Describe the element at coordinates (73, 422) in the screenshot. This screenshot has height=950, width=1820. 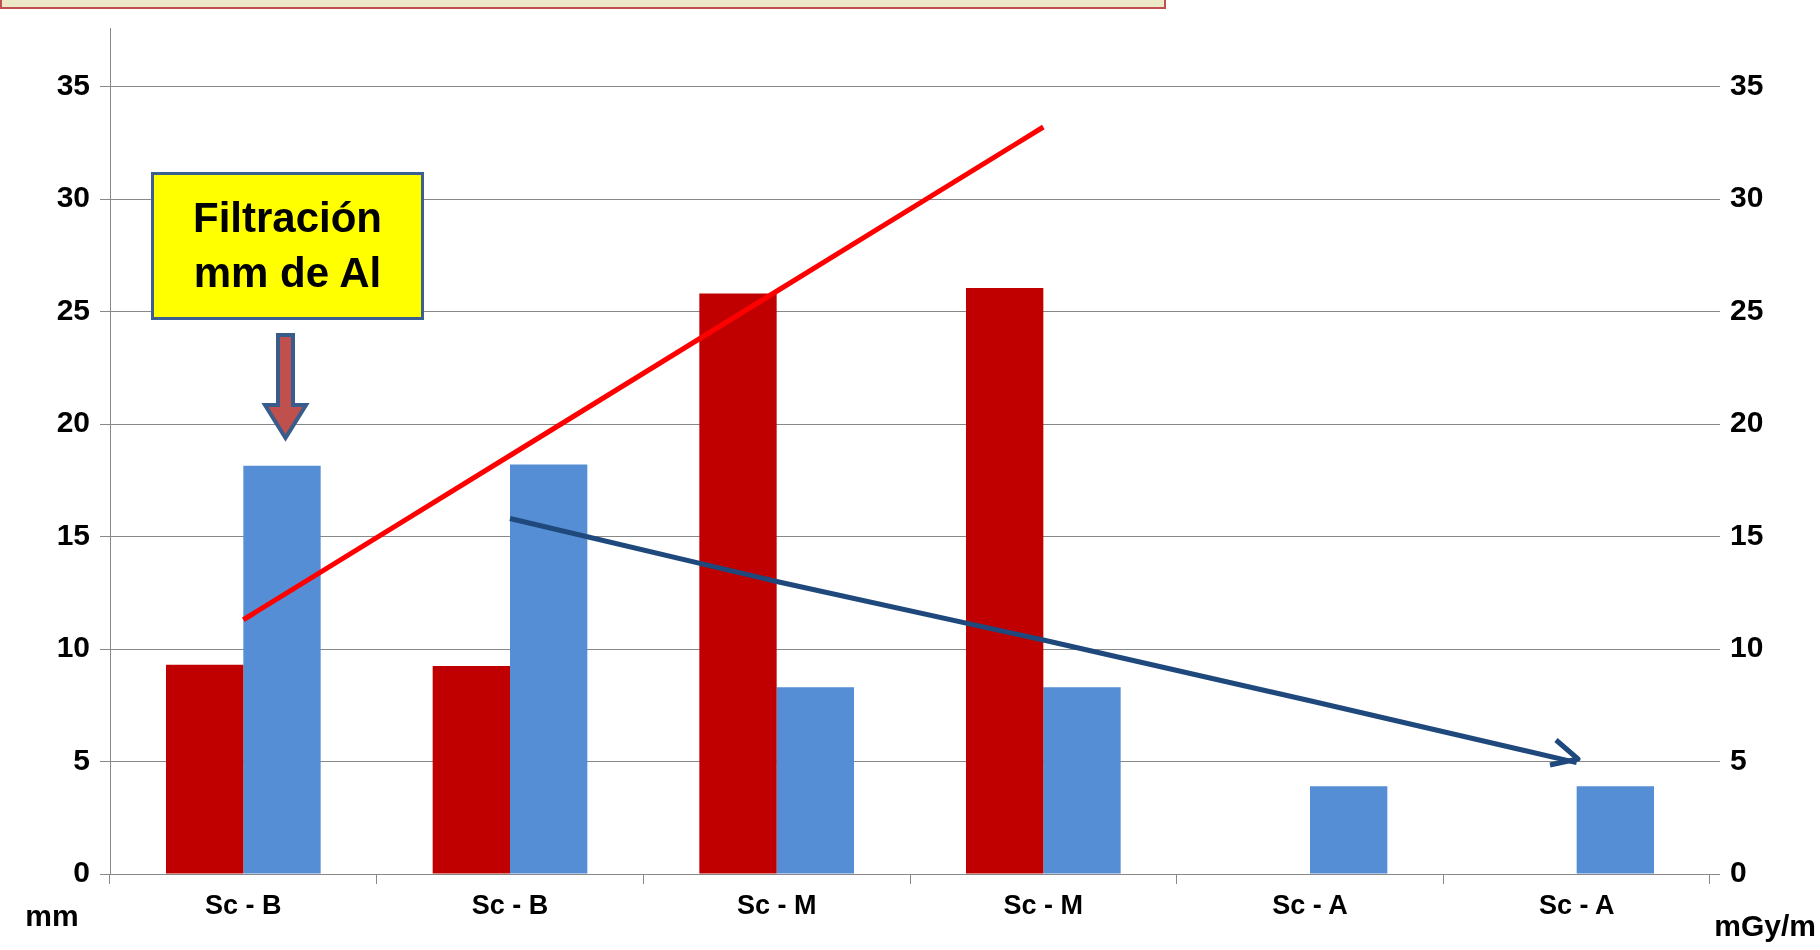
I see `y-tick-label: 20` at that location.